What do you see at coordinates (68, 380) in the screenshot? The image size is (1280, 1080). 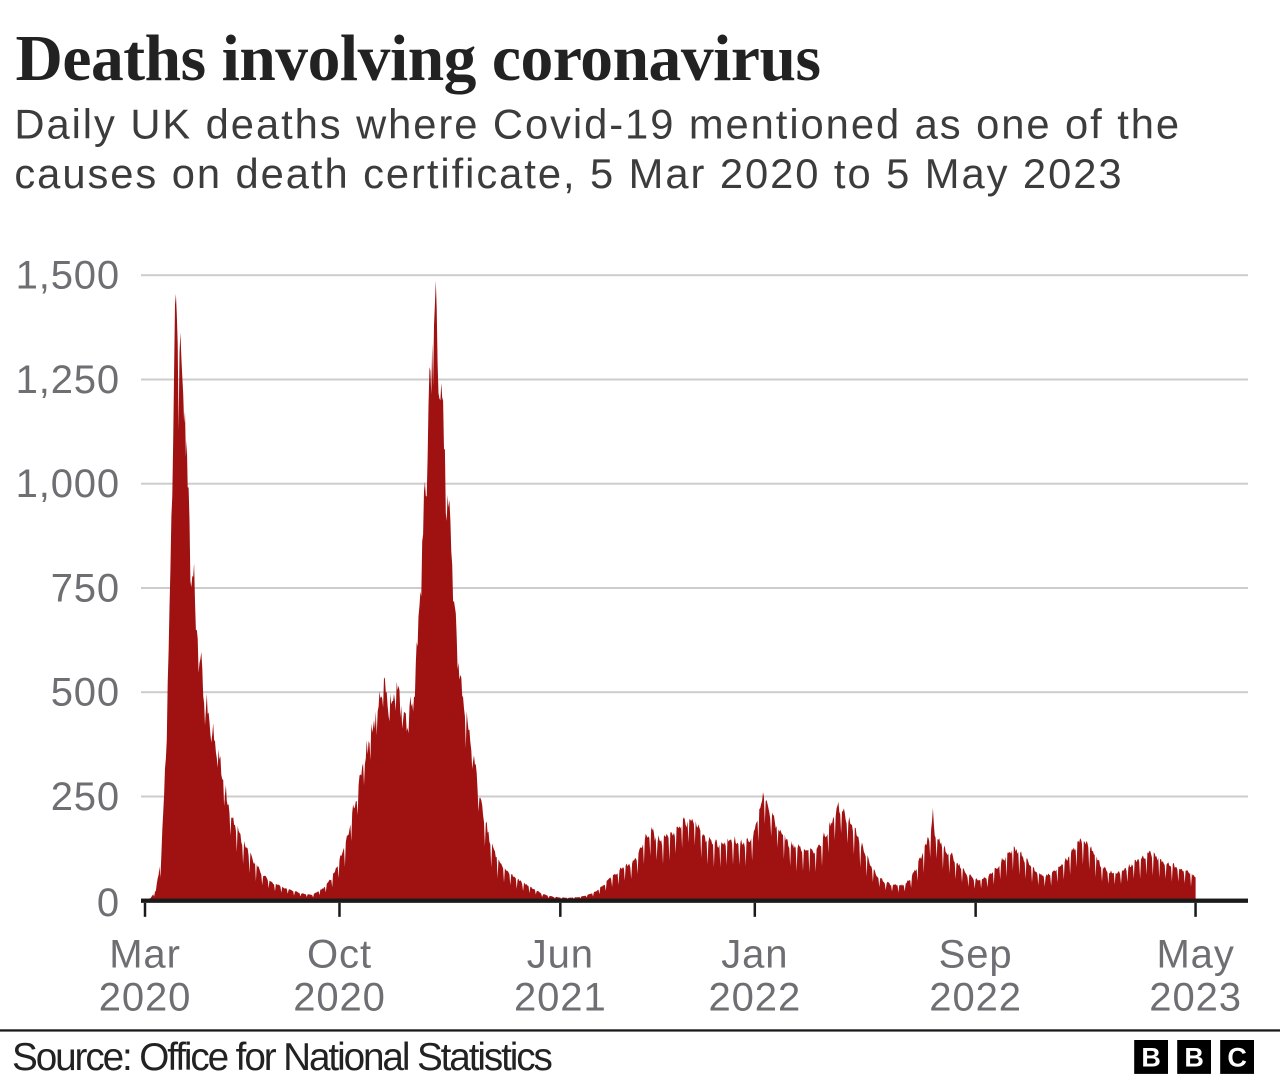 I see `svg-text: 1,250` at bounding box center [68, 380].